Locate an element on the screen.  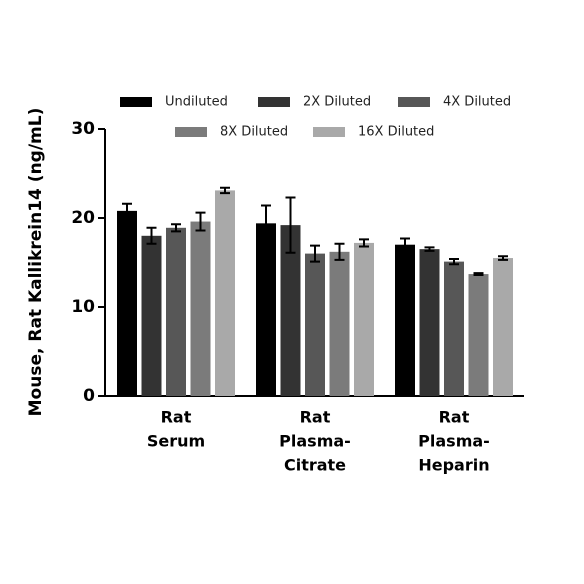
legend-label: 4X Diluted is located at coordinates (477, 102).